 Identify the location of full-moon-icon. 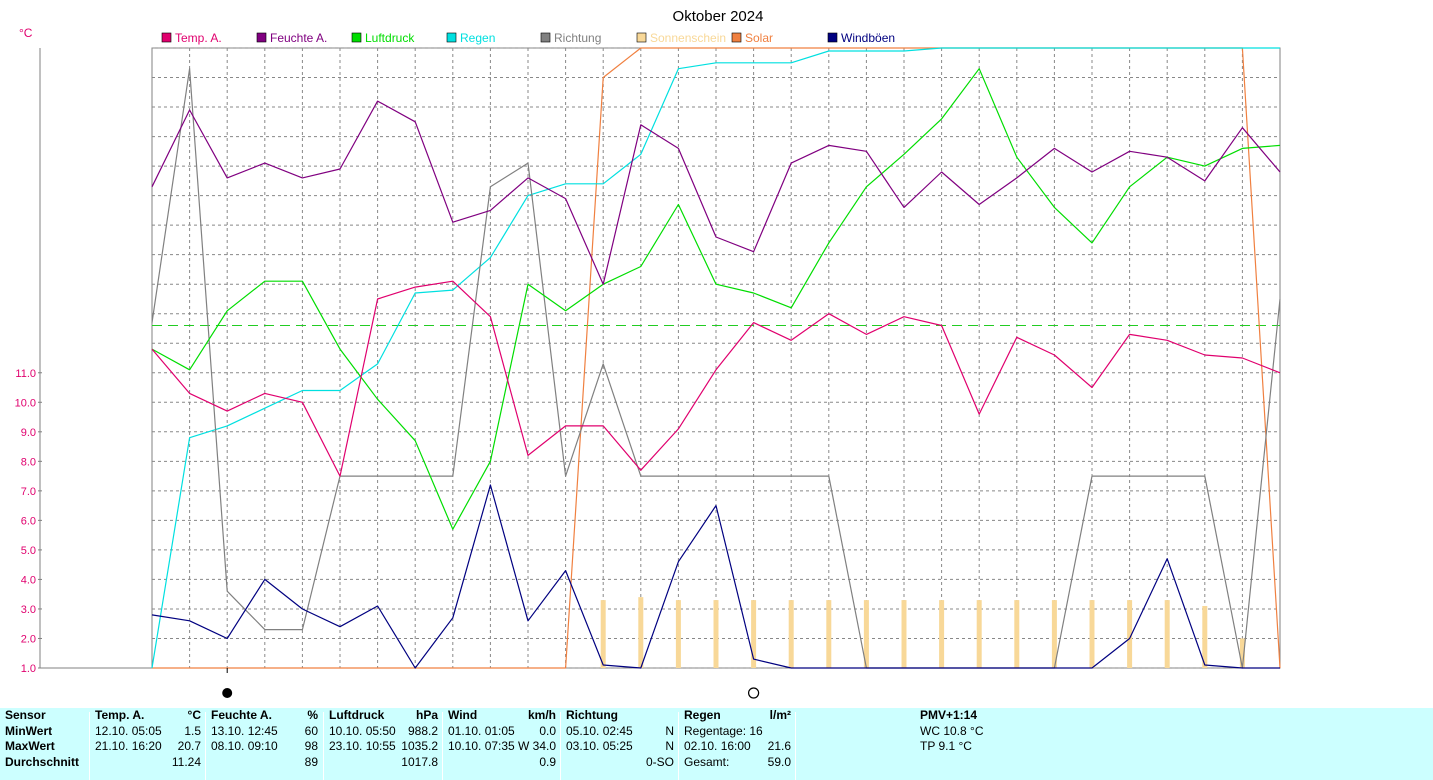
(753, 693).